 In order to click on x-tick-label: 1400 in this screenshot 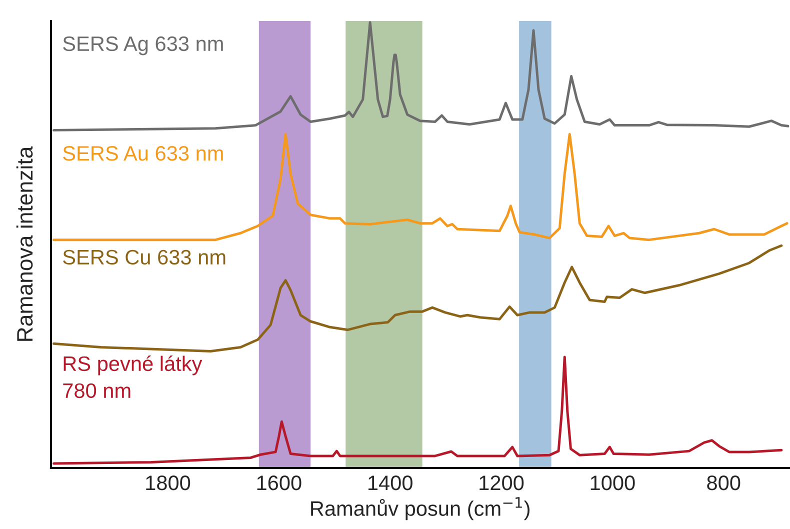, I will do `click(390, 482)`.